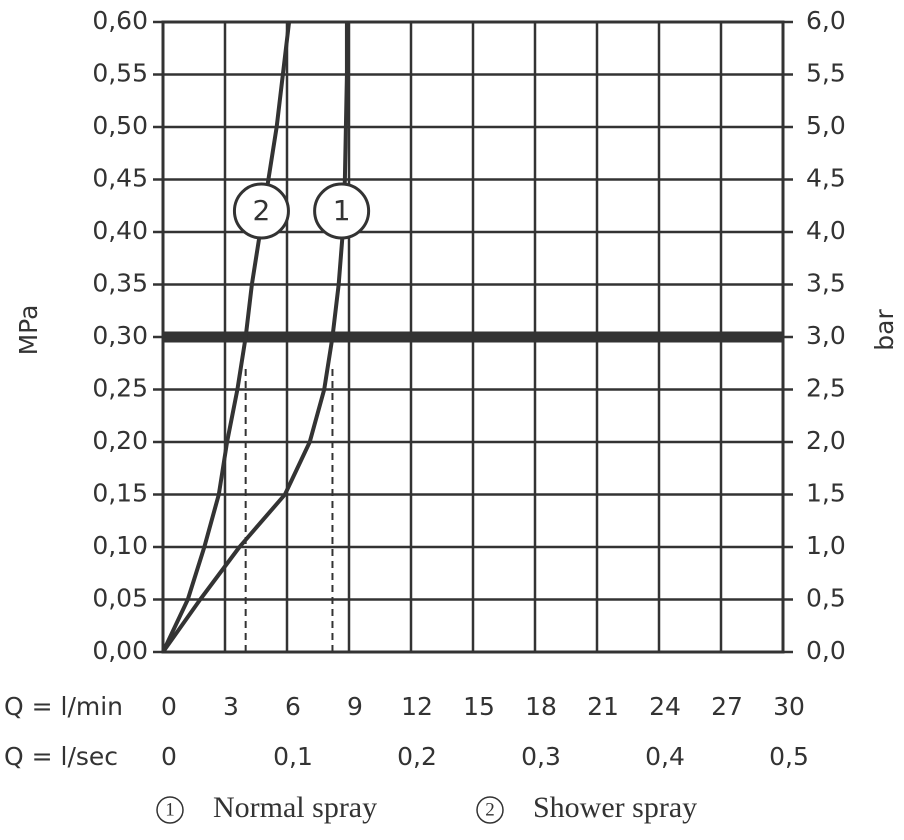  I want to click on y-tick-label: 0,10, so click(120, 545).